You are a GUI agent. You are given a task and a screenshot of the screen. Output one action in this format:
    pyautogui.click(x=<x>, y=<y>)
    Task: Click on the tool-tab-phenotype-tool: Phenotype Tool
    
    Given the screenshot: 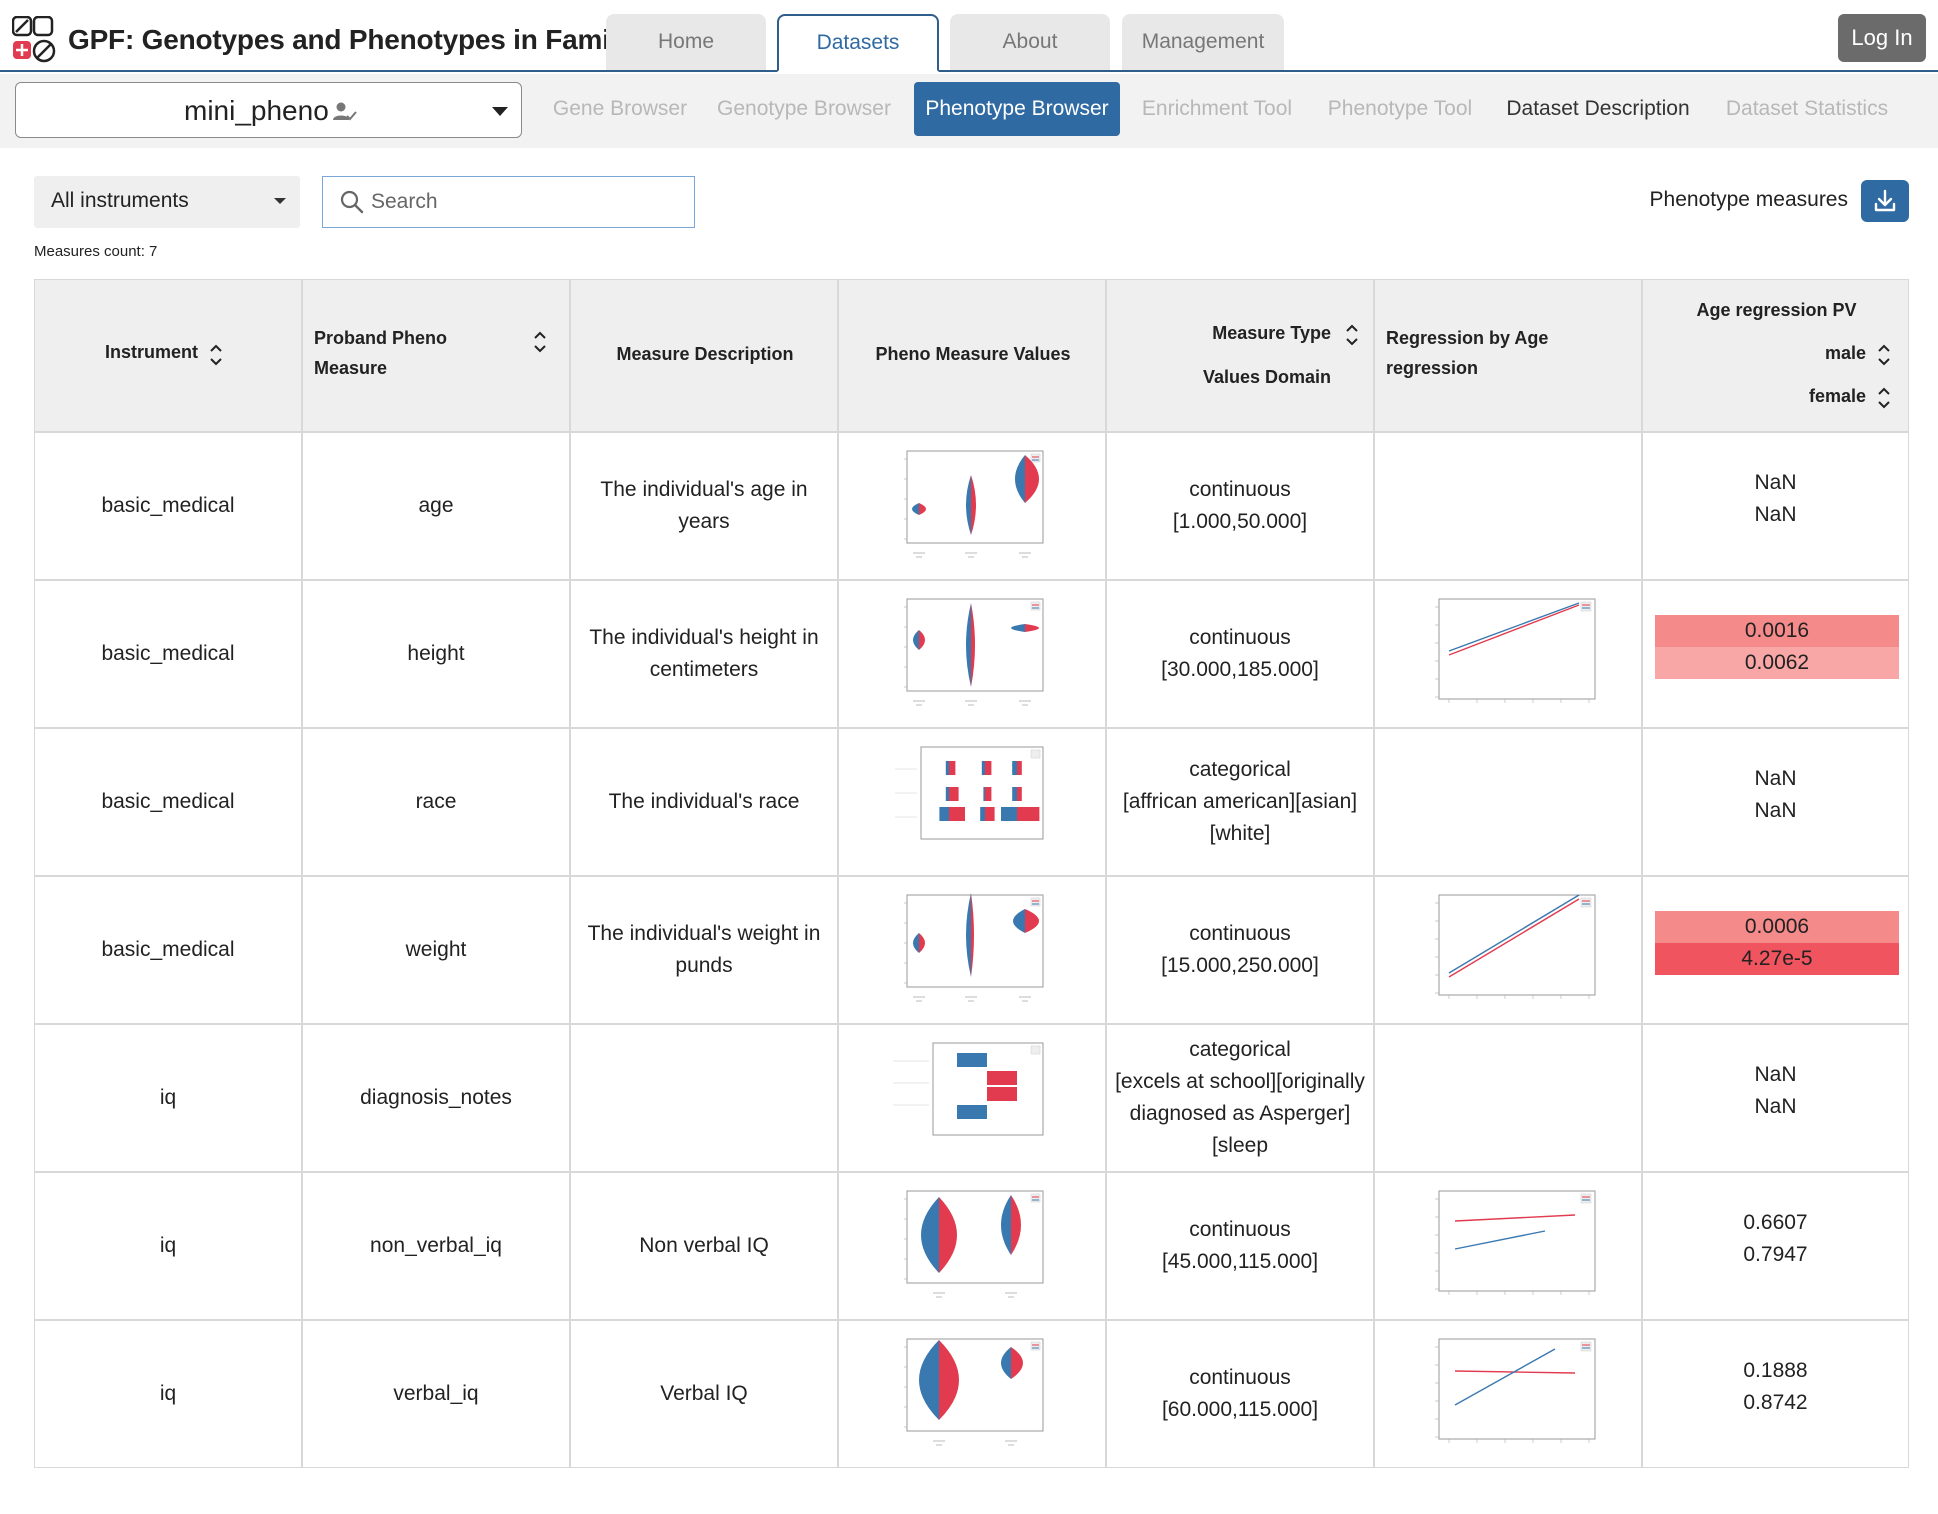 What is the action you would take?
    pyautogui.click(x=1400, y=108)
    